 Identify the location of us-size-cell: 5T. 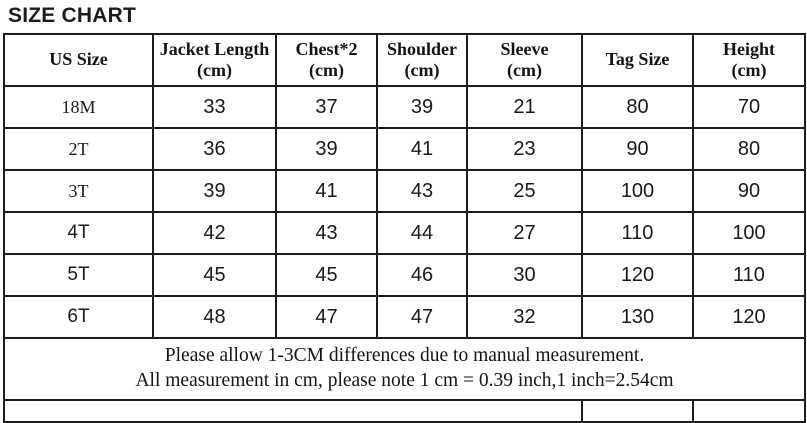
(78, 275).